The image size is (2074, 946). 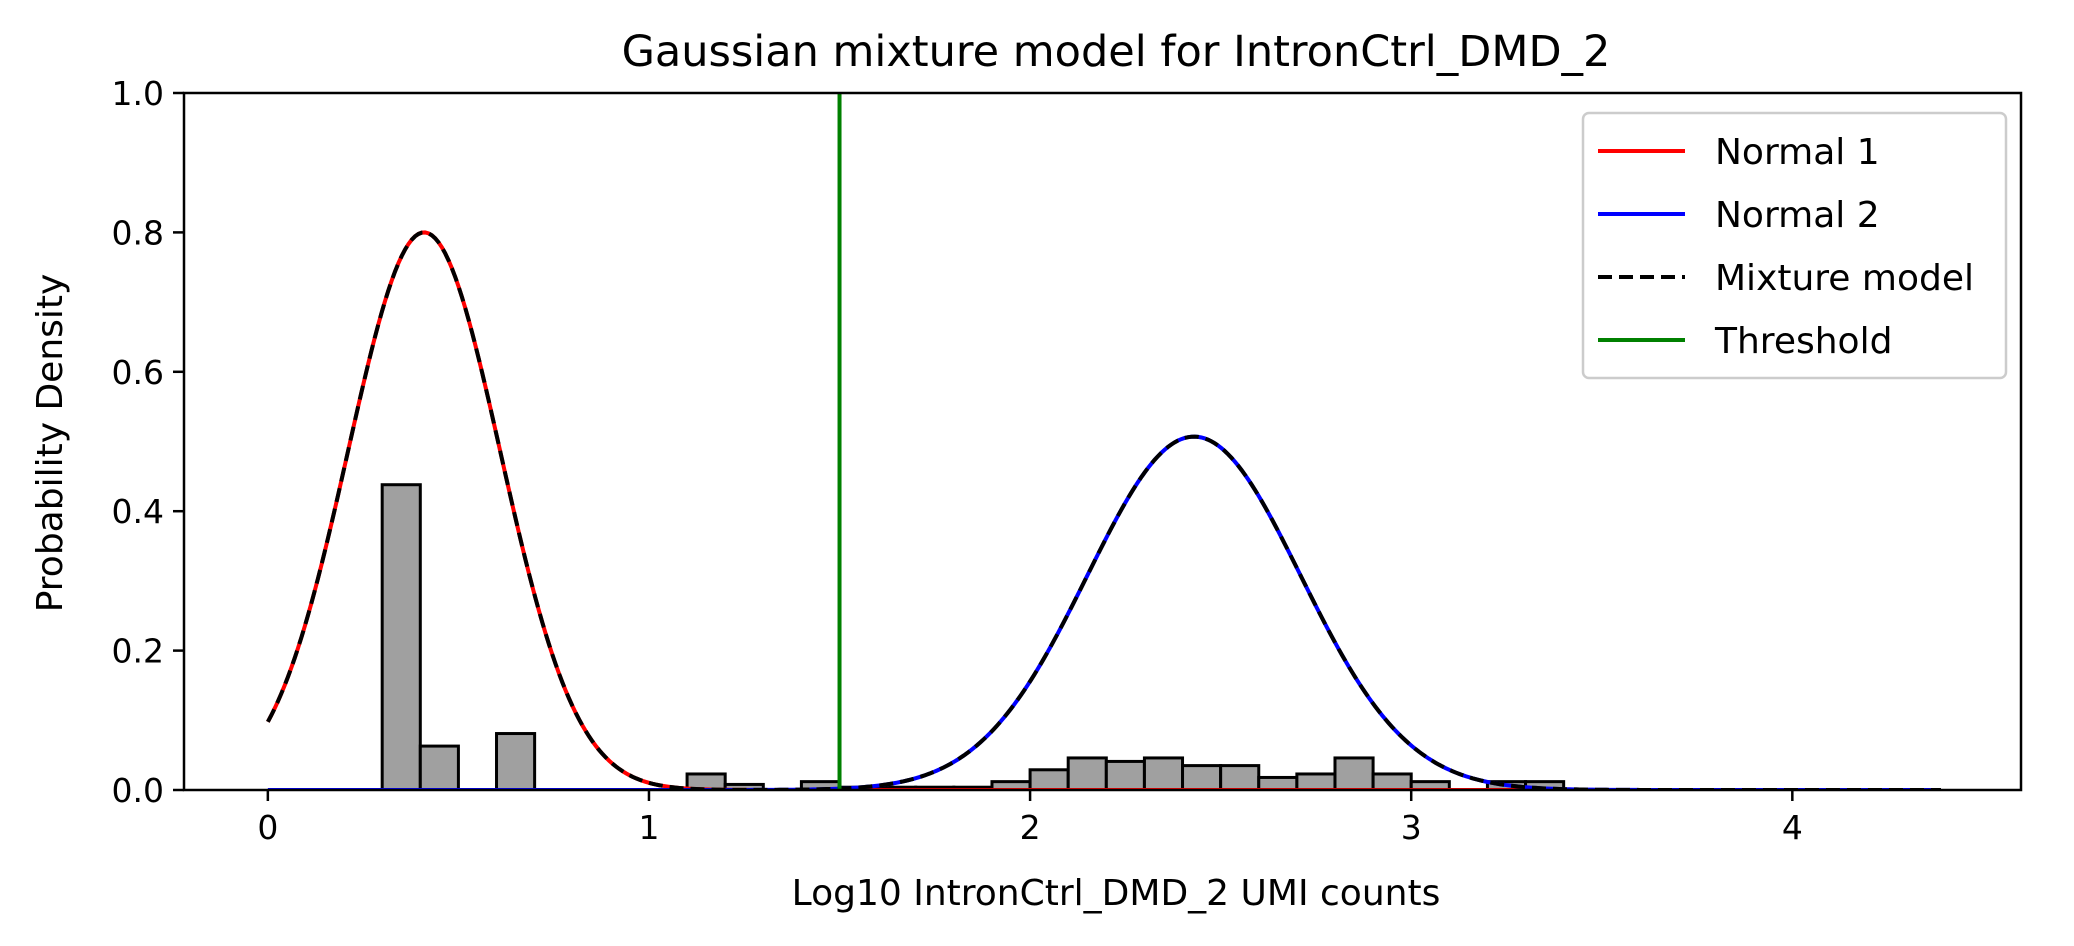 What do you see at coordinates (1844, 278) in the screenshot?
I see `legend-label-mixture: Mixture model` at bounding box center [1844, 278].